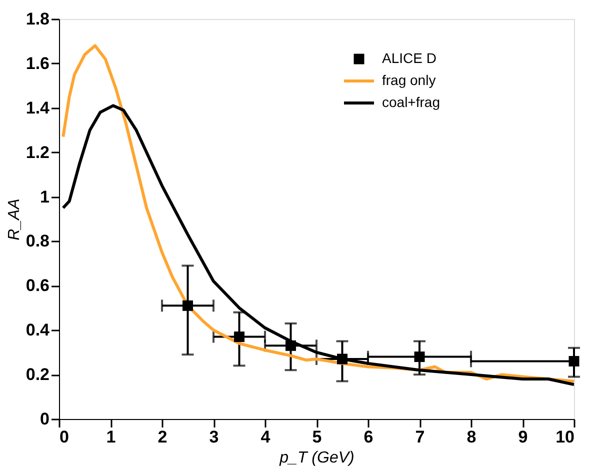  What do you see at coordinates (38, 108) in the screenshot?
I see `y-tick-label: 1.4` at bounding box center [38, 108].